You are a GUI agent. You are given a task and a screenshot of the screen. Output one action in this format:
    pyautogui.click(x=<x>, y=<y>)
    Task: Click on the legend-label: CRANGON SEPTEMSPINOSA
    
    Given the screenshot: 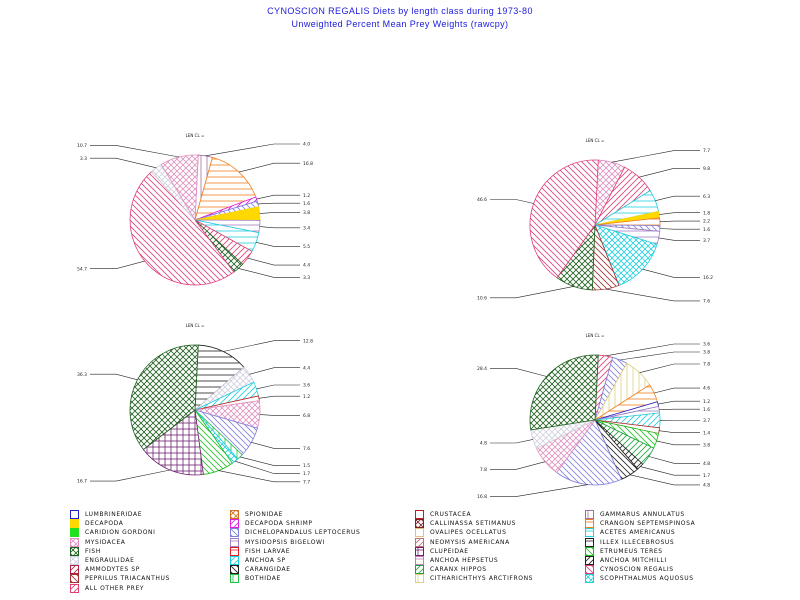 What is the action you would take?
    pyautogui.click(x=648, y=524)
    